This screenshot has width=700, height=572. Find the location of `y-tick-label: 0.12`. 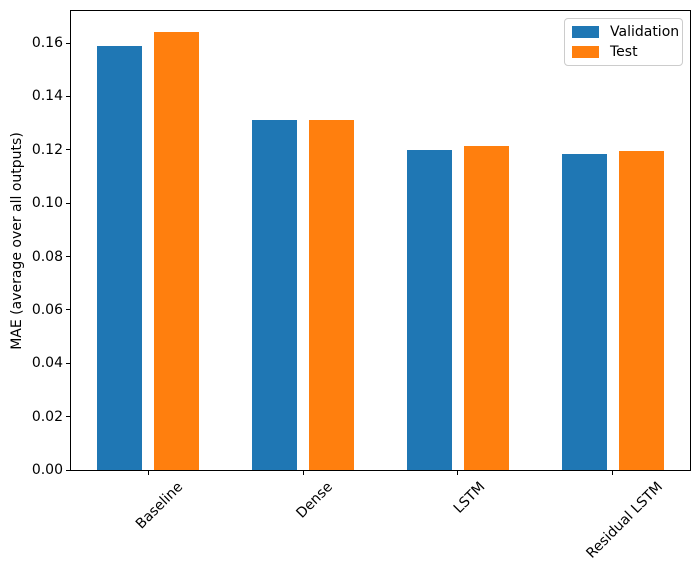

y-tick-label: 0.12 is located at coordinates (47, 149).